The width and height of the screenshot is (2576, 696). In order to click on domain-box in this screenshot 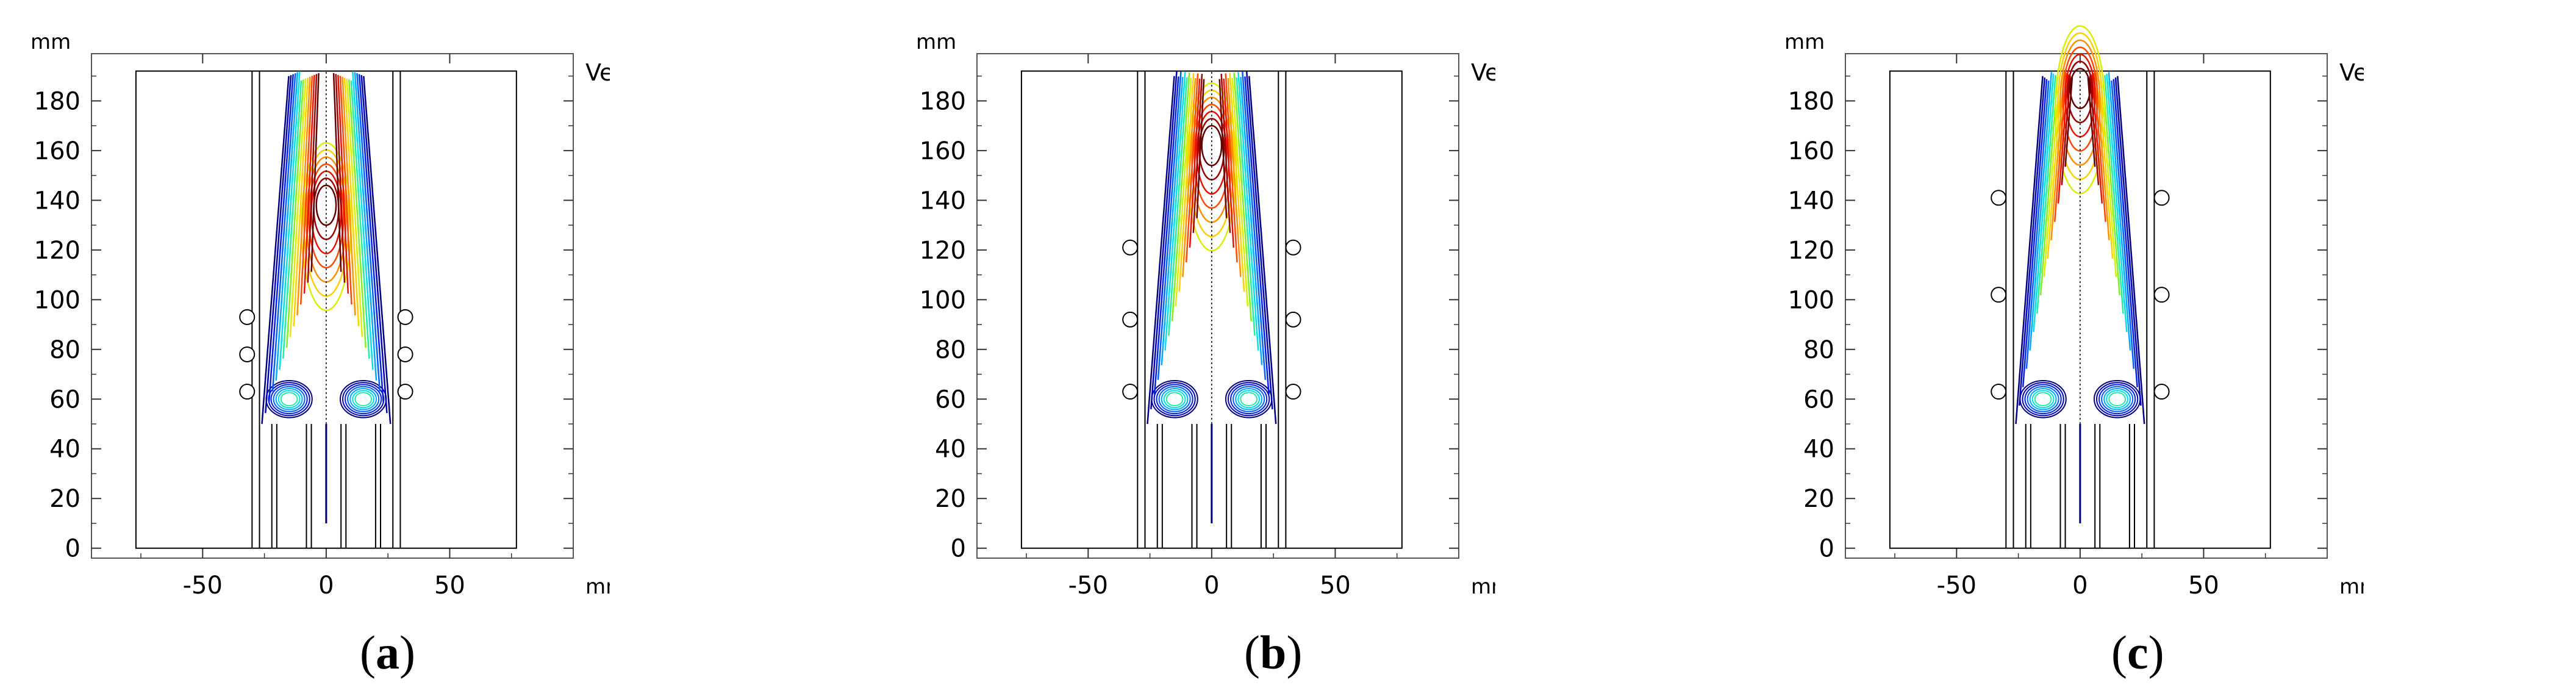, I will do `click(326, 309)`.